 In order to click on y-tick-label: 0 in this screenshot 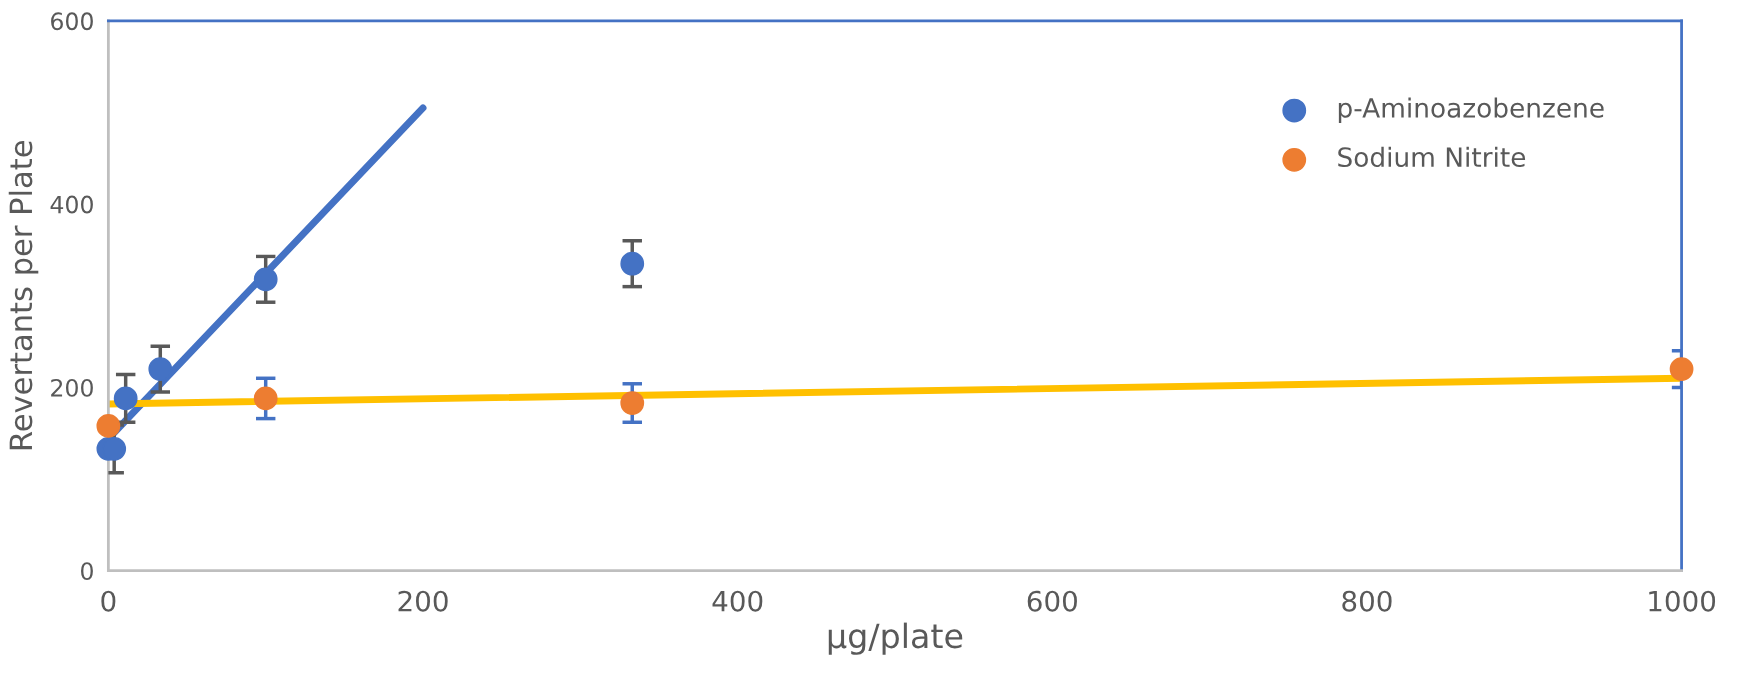, I will do `click(87, 571)`.